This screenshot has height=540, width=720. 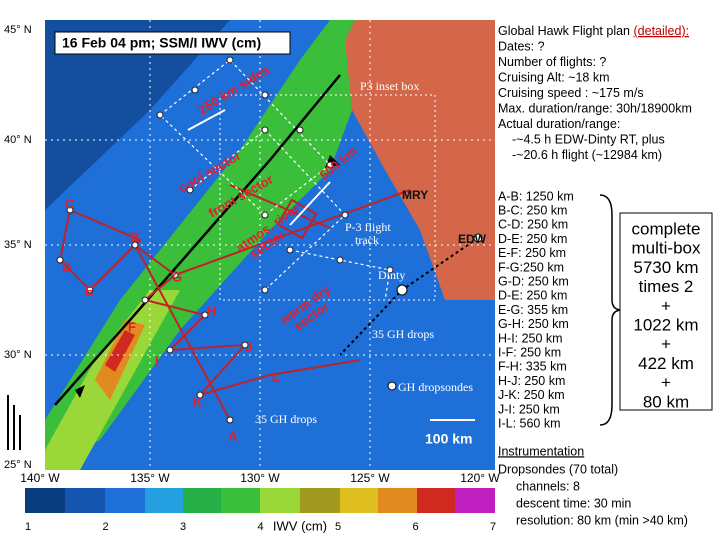 I want to click on lat-label: 30° N, so click(x=18, y=355).